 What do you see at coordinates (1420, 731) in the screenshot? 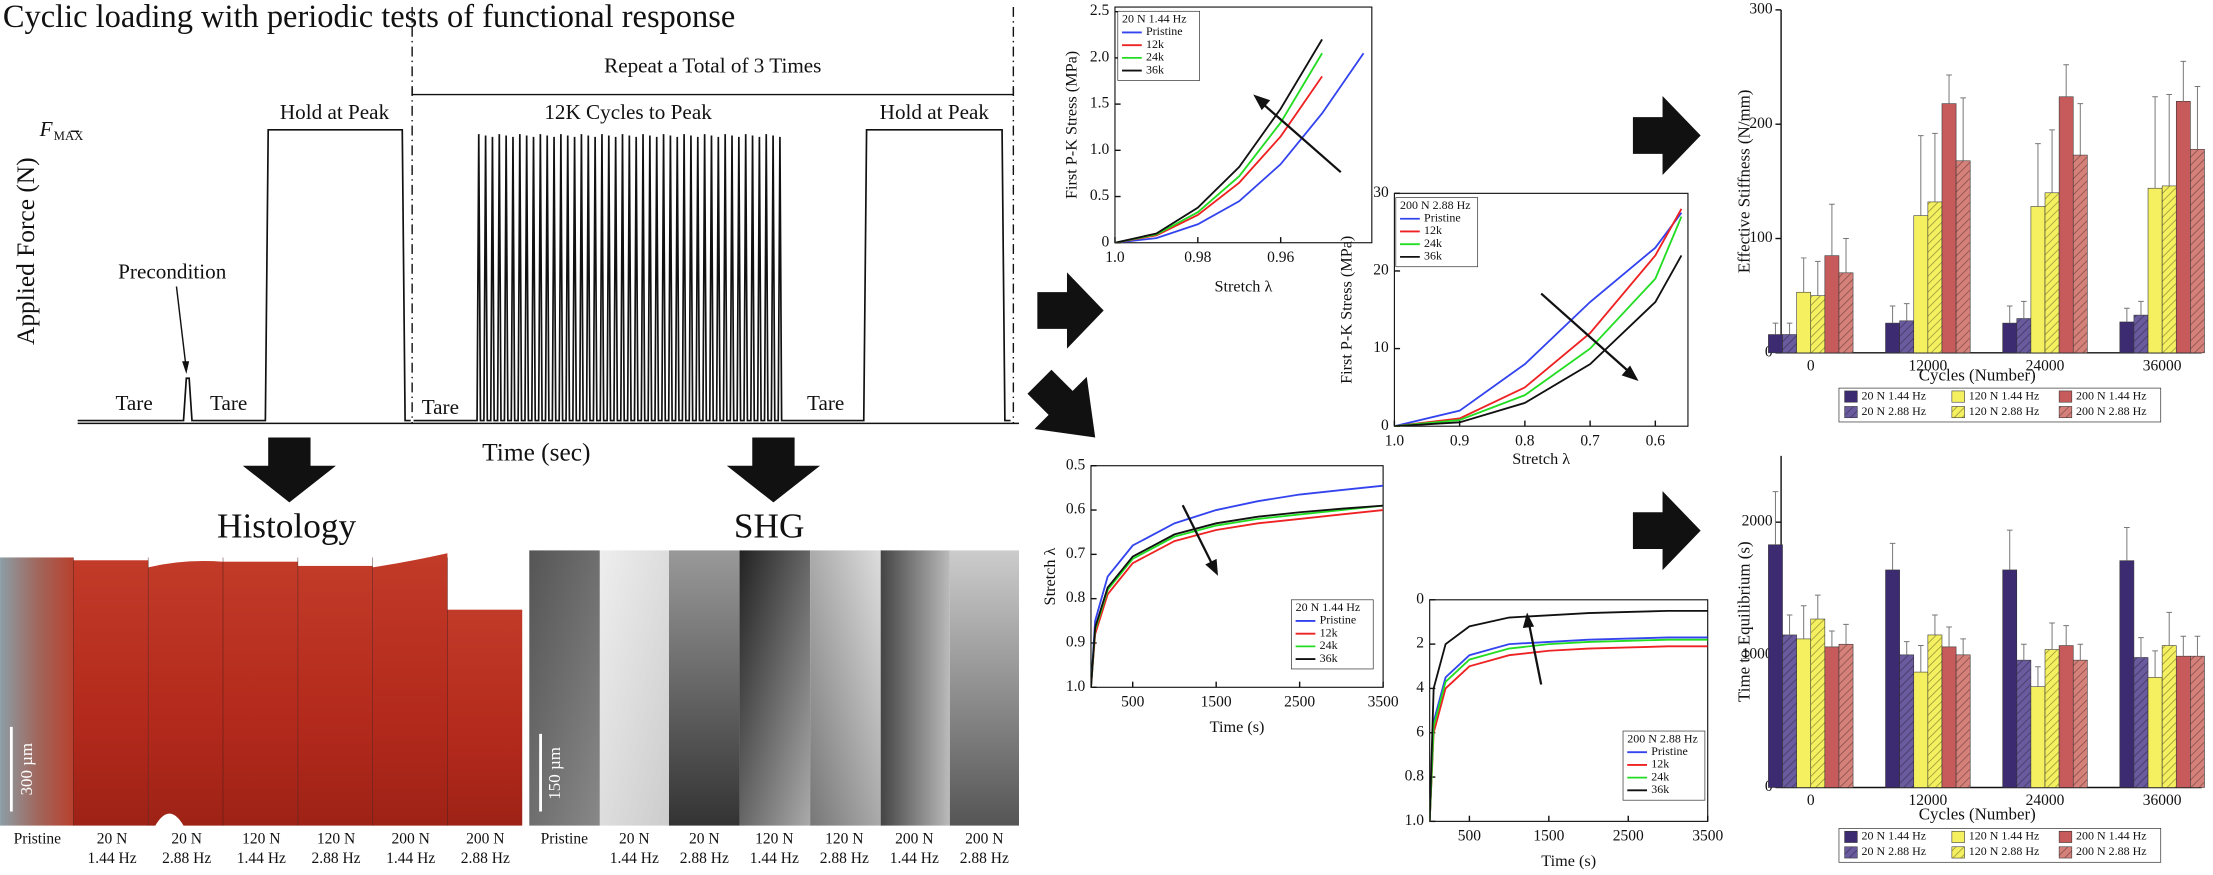
I see `y-tick-label: 6` at bounding box center [1420, 731].